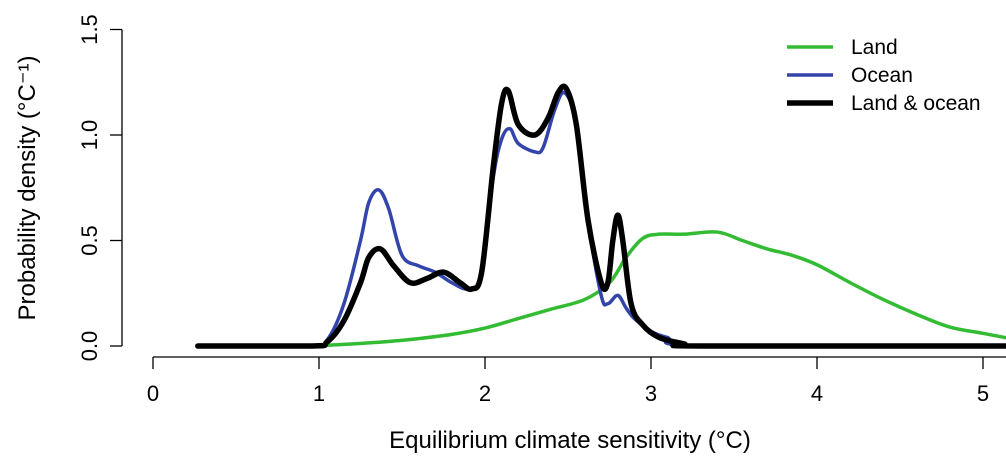 The height and width of the screenshot is (459, 1006). I want to click on y-tick-label: 1.0, so click(89, 135).